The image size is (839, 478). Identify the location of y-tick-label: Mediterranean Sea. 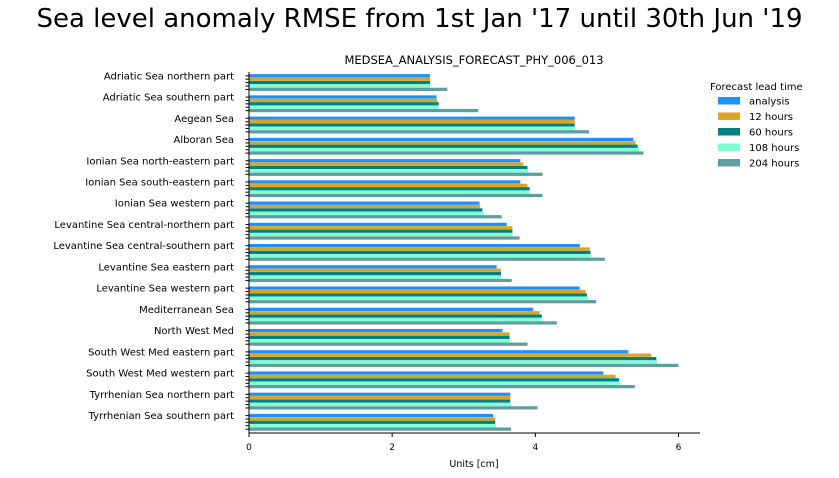
(186, 310).